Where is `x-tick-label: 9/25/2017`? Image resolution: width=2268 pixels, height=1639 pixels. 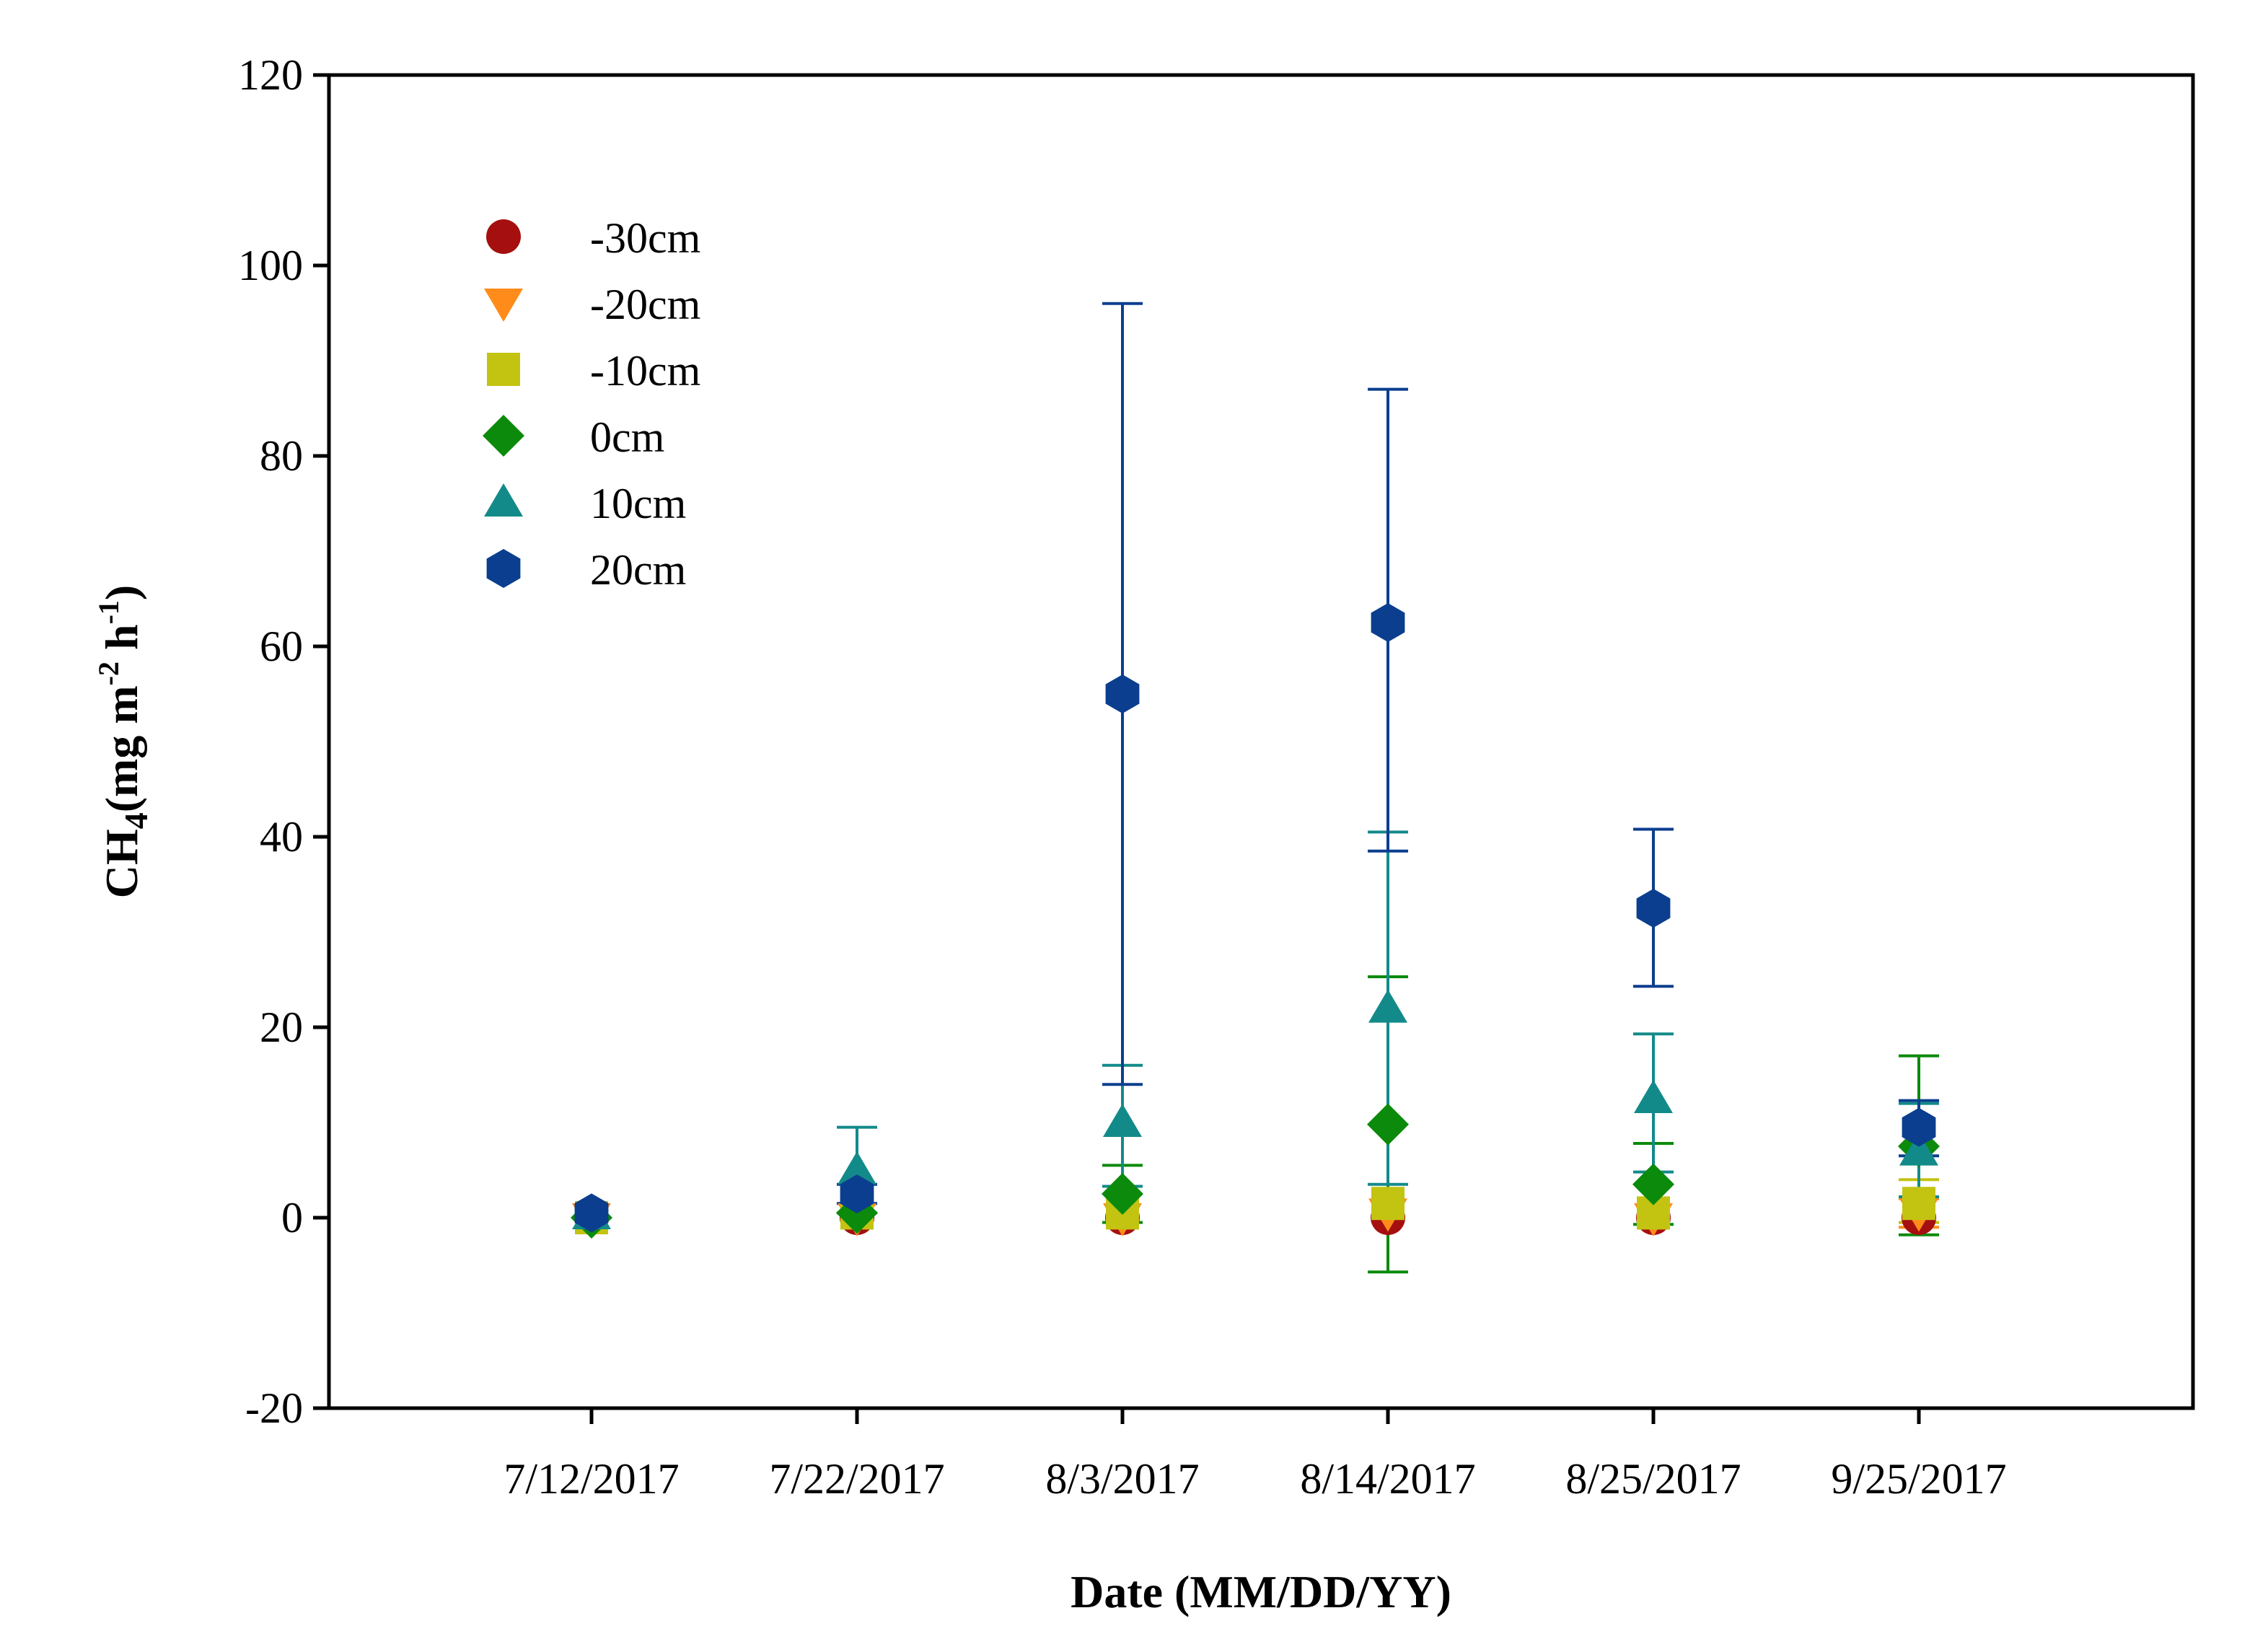 x-tick-label: 9/25/2017 is located at coordinates (1918, 1479).